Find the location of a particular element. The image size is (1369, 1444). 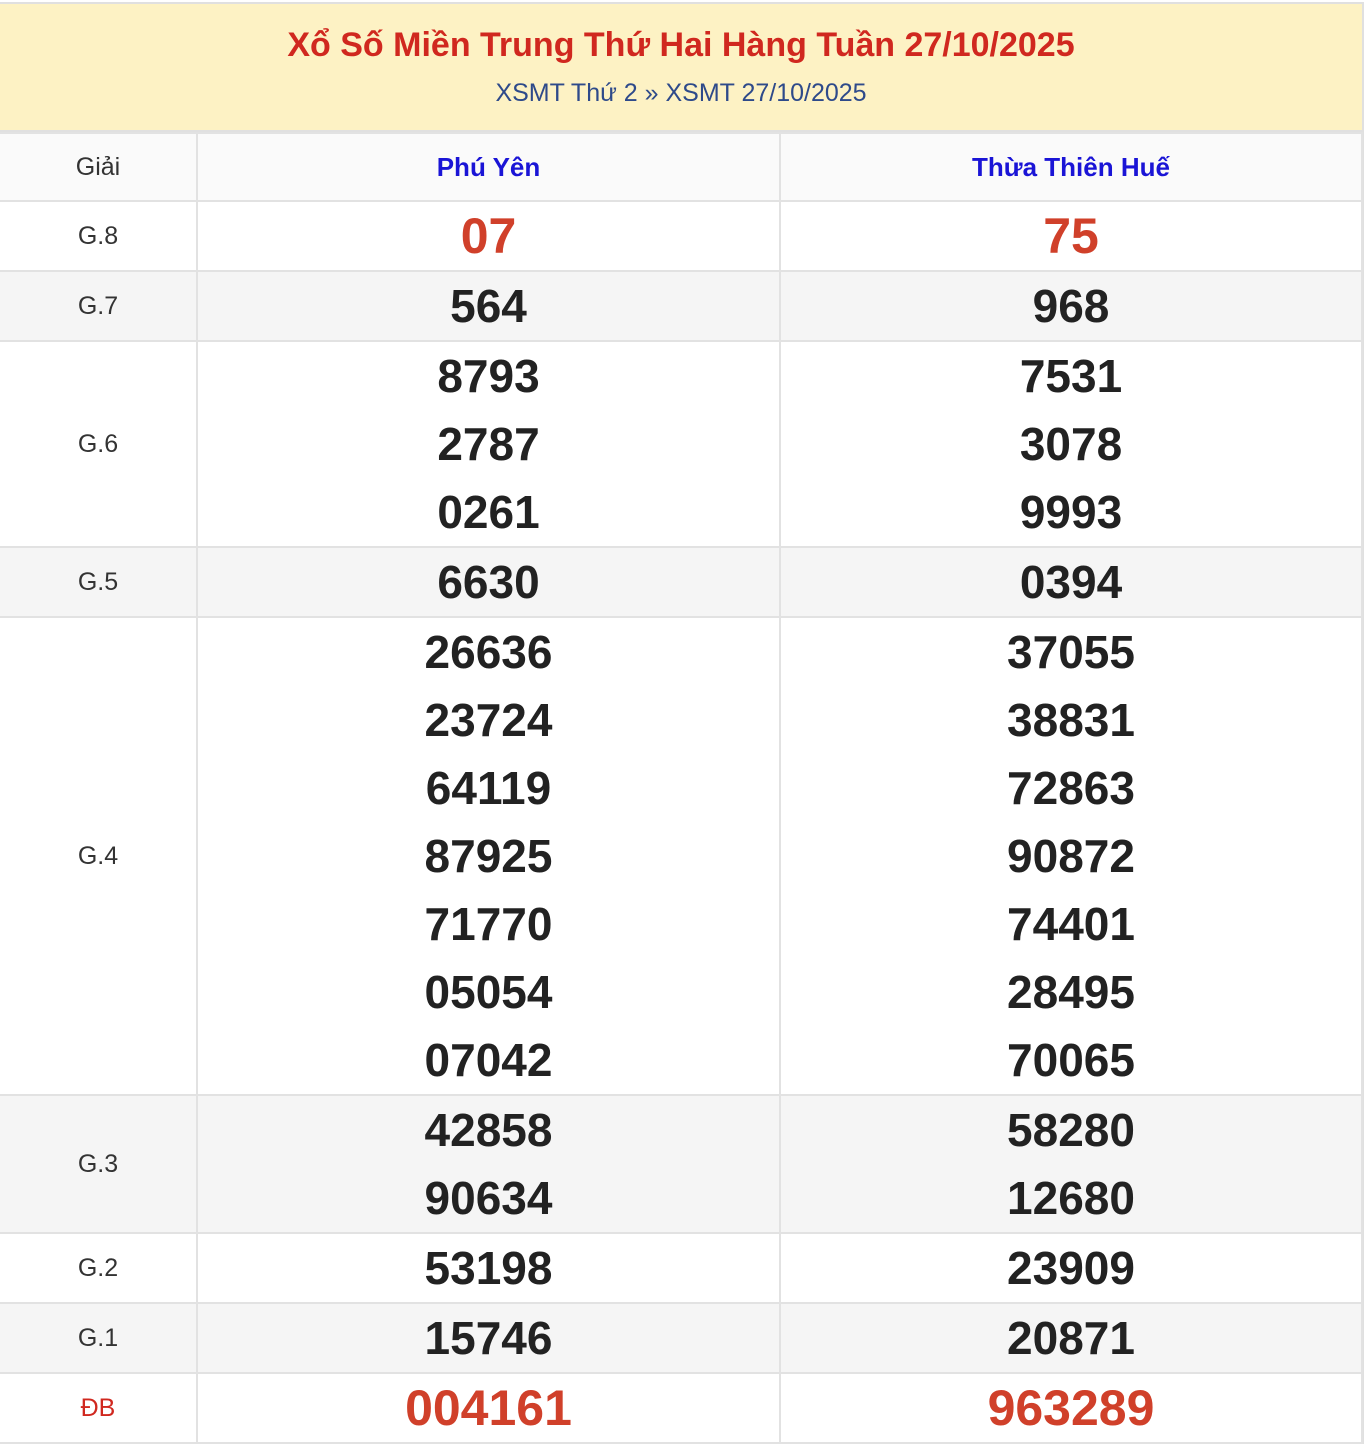

table-header-row: Giải Phú Yên Thừa Thiên Huế is located at coordinates (681, 167).